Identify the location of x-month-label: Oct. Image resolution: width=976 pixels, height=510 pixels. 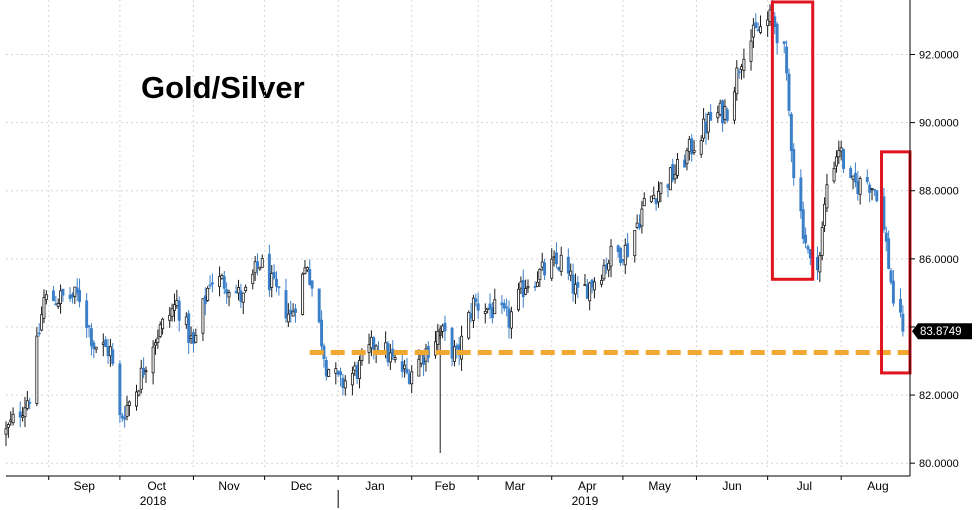
(156, 486).